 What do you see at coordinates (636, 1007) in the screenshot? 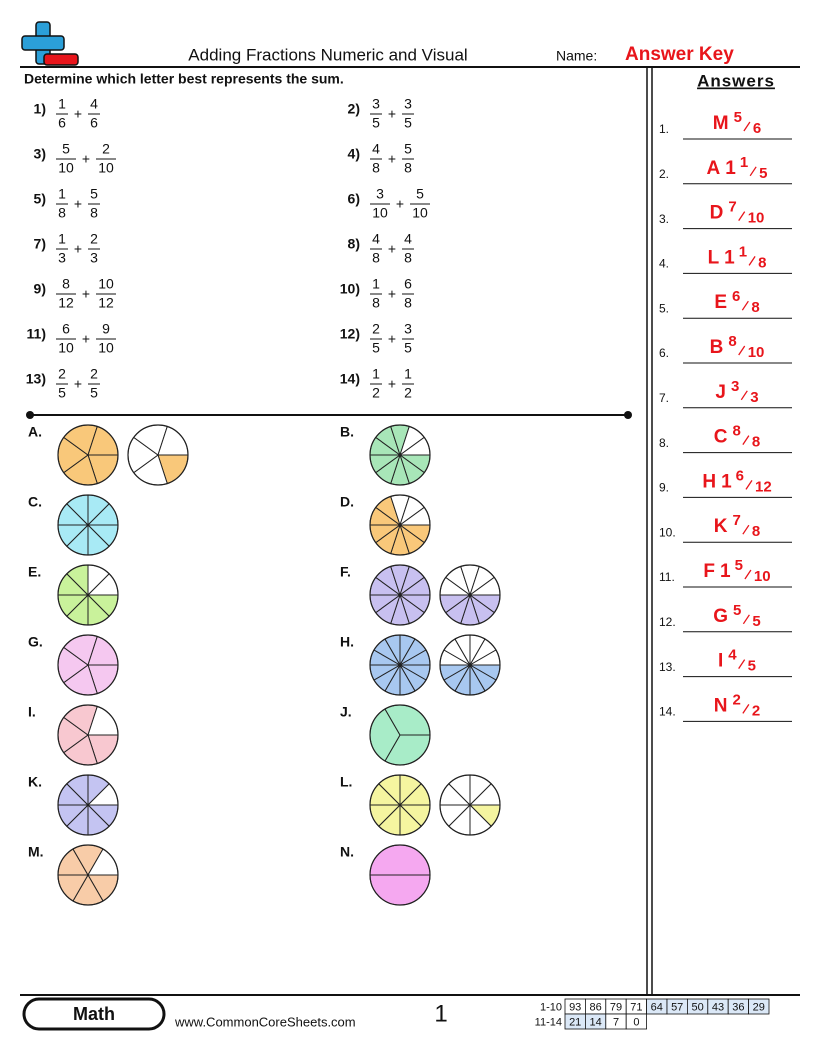
I see `score: 71` at bounding box center [636, 1007].